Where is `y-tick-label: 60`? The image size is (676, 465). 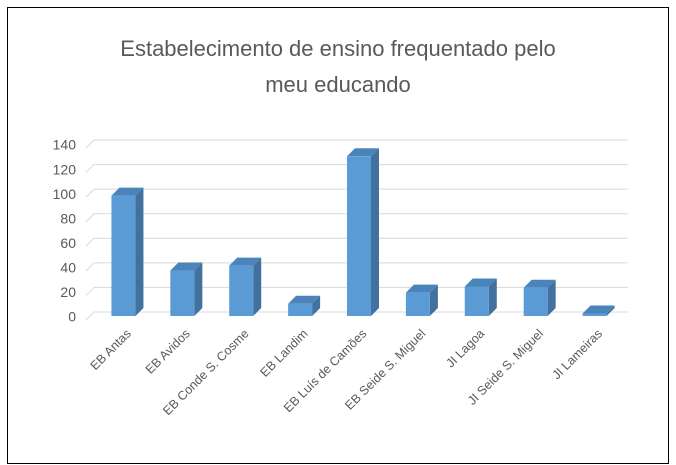 y-tick-label: 60 is located at coordinates (68, 243).